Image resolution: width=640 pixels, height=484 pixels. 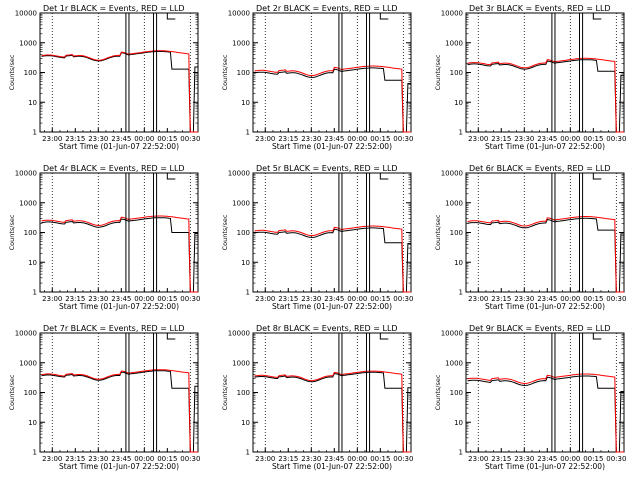 What do you see at coordinates (114, 168) in the screenshot?
I see `chart-title: Det 4r BLACK = Events, RED = LLD` at bounding box center [114, 168].